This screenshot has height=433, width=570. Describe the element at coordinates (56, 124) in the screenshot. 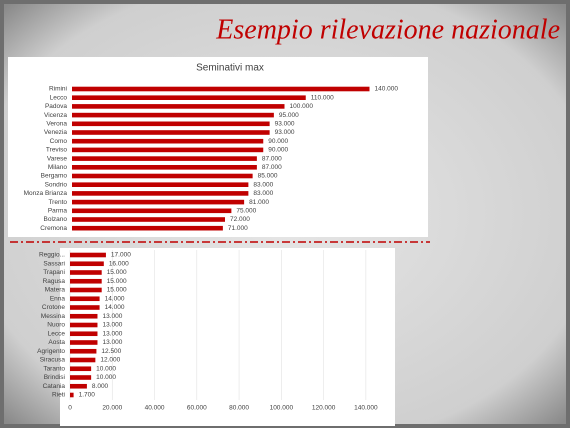

I see `y-tick-label: Verona` at that location.